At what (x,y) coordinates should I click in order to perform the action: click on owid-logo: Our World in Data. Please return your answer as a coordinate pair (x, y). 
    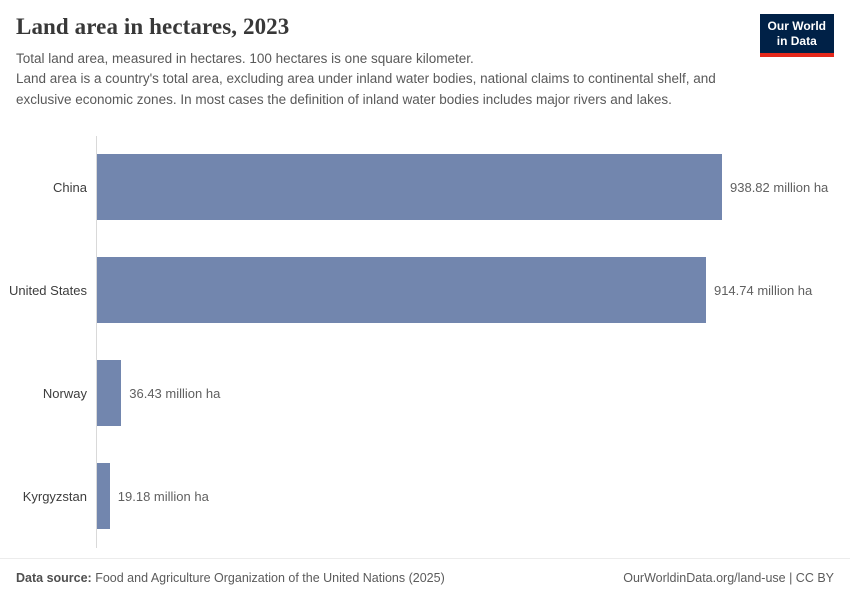
    Looking at the image, I should click on (796, 35).